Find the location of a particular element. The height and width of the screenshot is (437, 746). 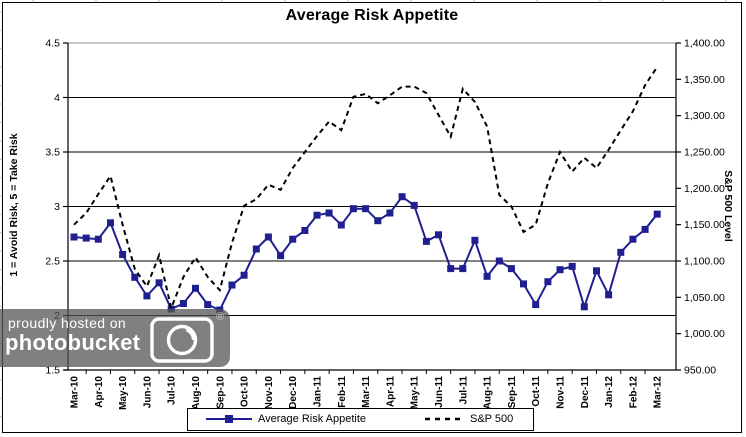

x-axis-month-label: Feb-11 is located at coordinates (342, 392).